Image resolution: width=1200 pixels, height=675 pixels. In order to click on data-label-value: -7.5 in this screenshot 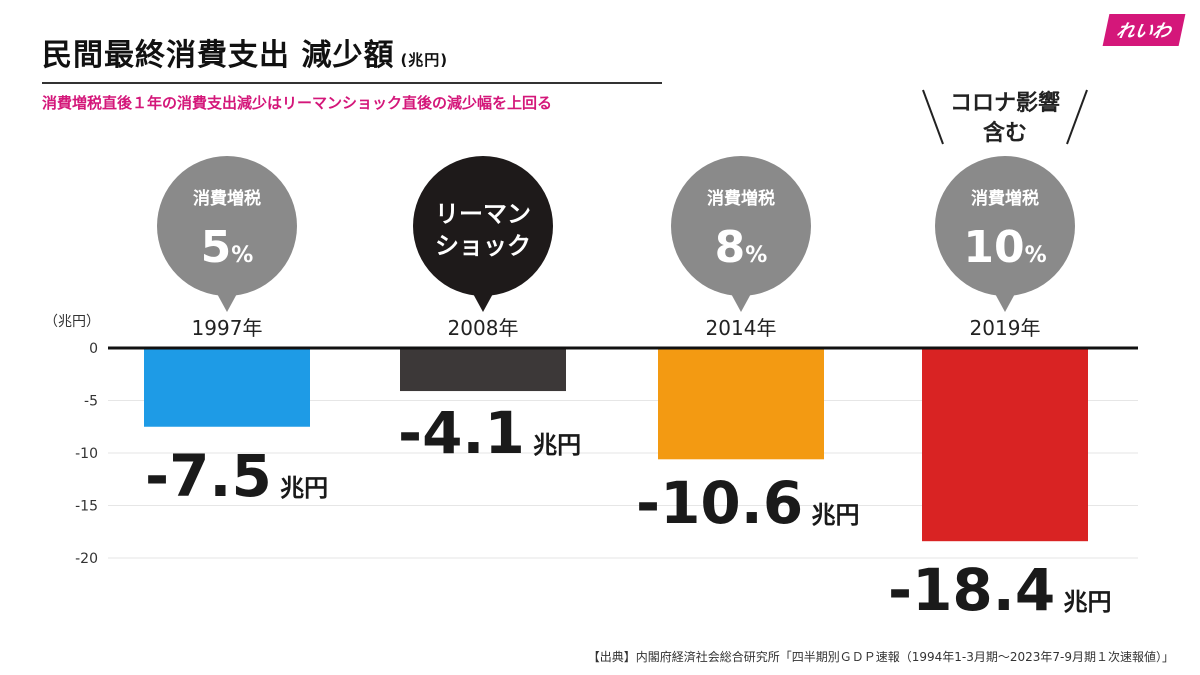, I will do `click(208, 476)`.